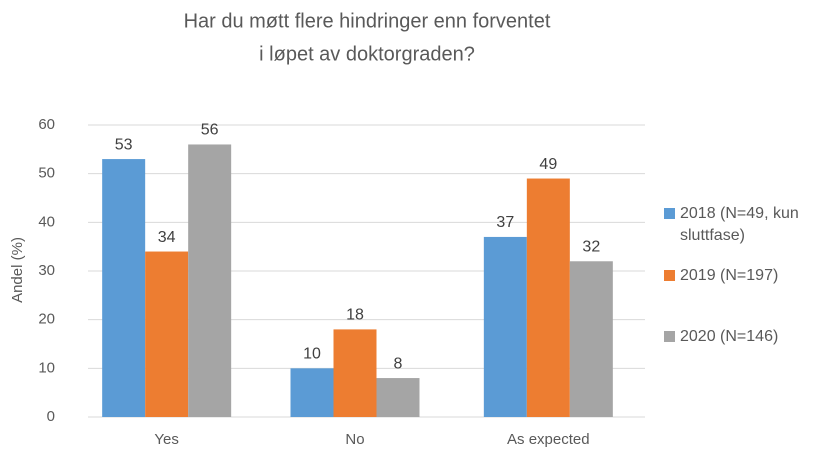  I want to click on y-tick-label: 50, so click(46, 173).